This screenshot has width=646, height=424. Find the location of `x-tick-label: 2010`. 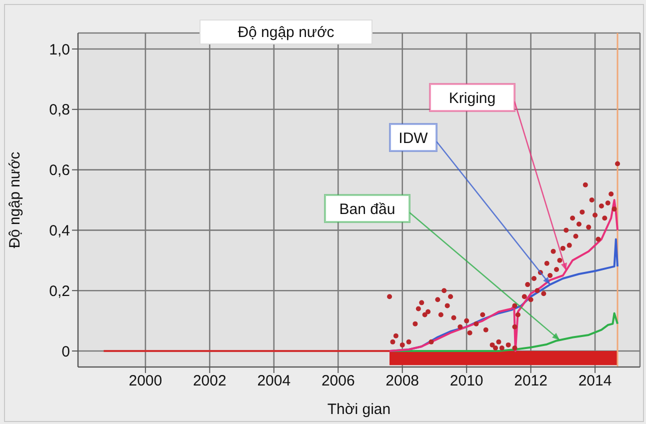

x-tick-label: 2010 is located at coordinates (467, 381).